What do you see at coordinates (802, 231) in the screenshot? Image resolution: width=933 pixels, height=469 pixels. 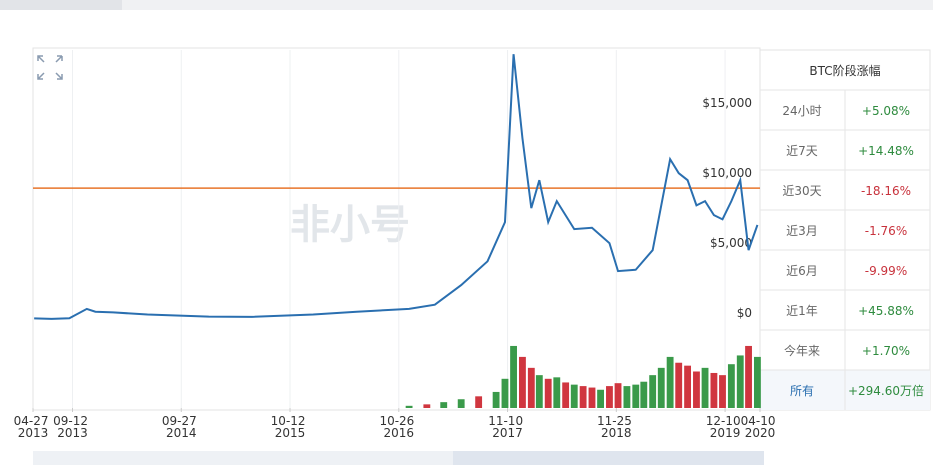 I see `row-label: 近3月` at bounding box center [802, 231].